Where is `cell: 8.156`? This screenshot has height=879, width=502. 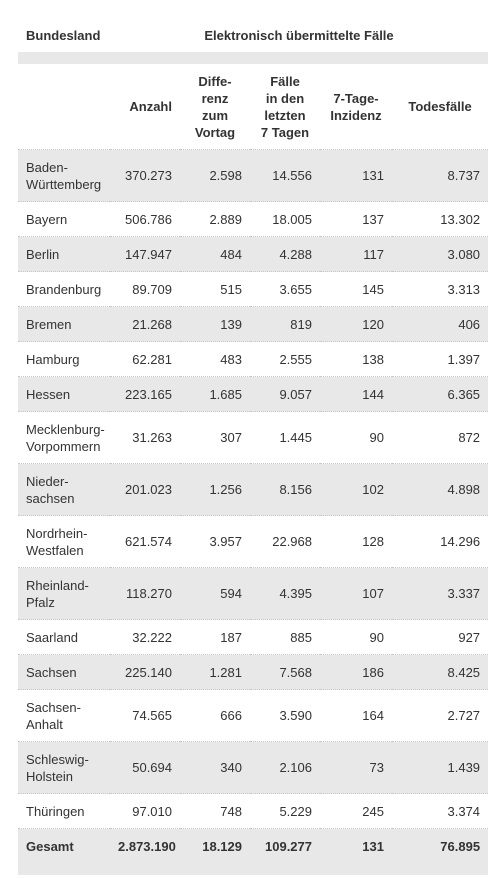
cell: 8.156 is located at coordinates (285, 489).